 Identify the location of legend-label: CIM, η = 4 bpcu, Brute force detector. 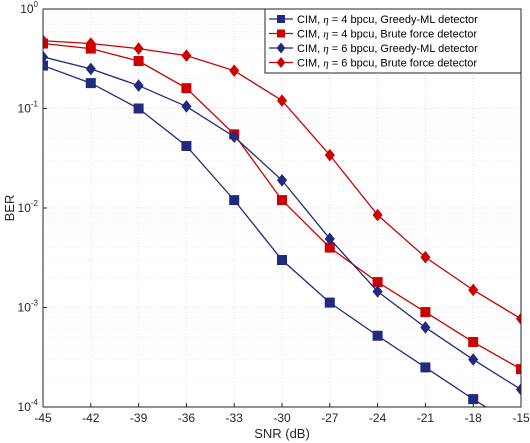
(387, 35).